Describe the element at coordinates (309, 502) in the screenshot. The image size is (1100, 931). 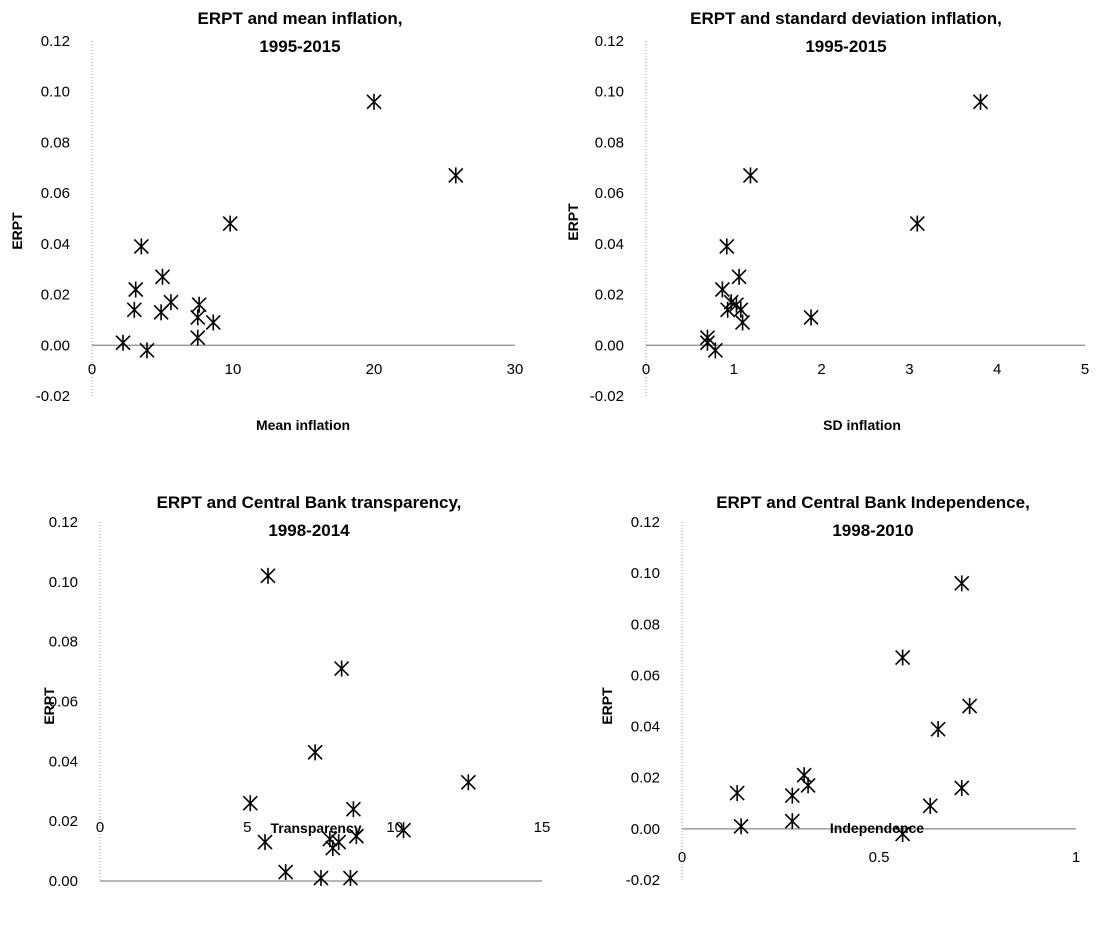
I see `chart-title-line-1: ERPT and Central Bank transparency,` at that location.